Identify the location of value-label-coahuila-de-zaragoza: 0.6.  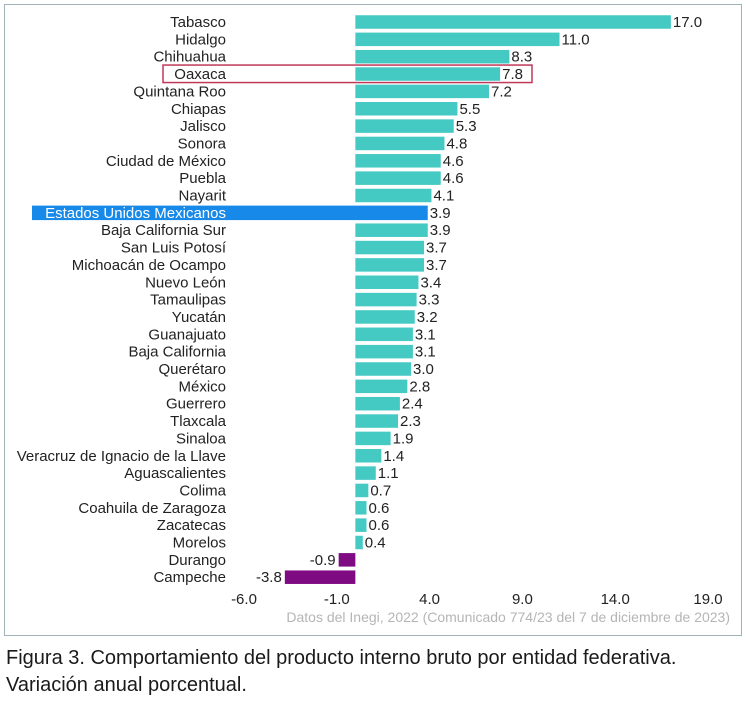
(378, 508).